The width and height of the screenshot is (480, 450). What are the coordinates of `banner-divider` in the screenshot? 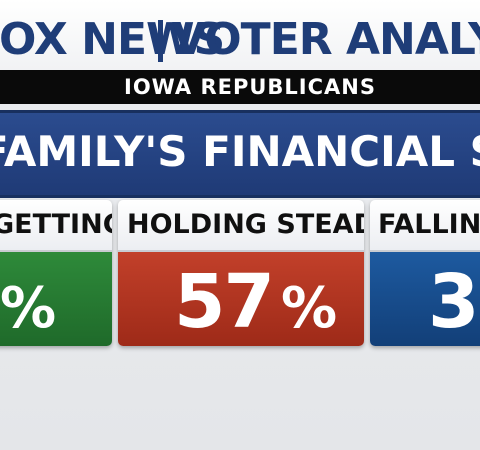 It's located at (160, 41).